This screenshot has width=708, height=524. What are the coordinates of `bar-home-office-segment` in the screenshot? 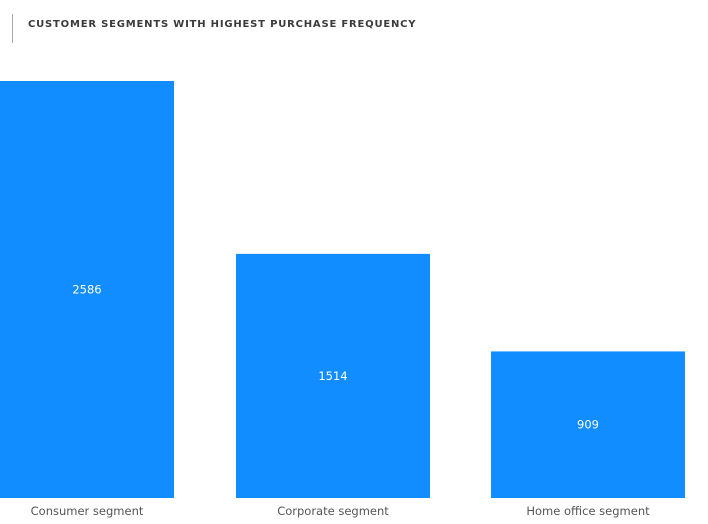 It's located at (588, 424).